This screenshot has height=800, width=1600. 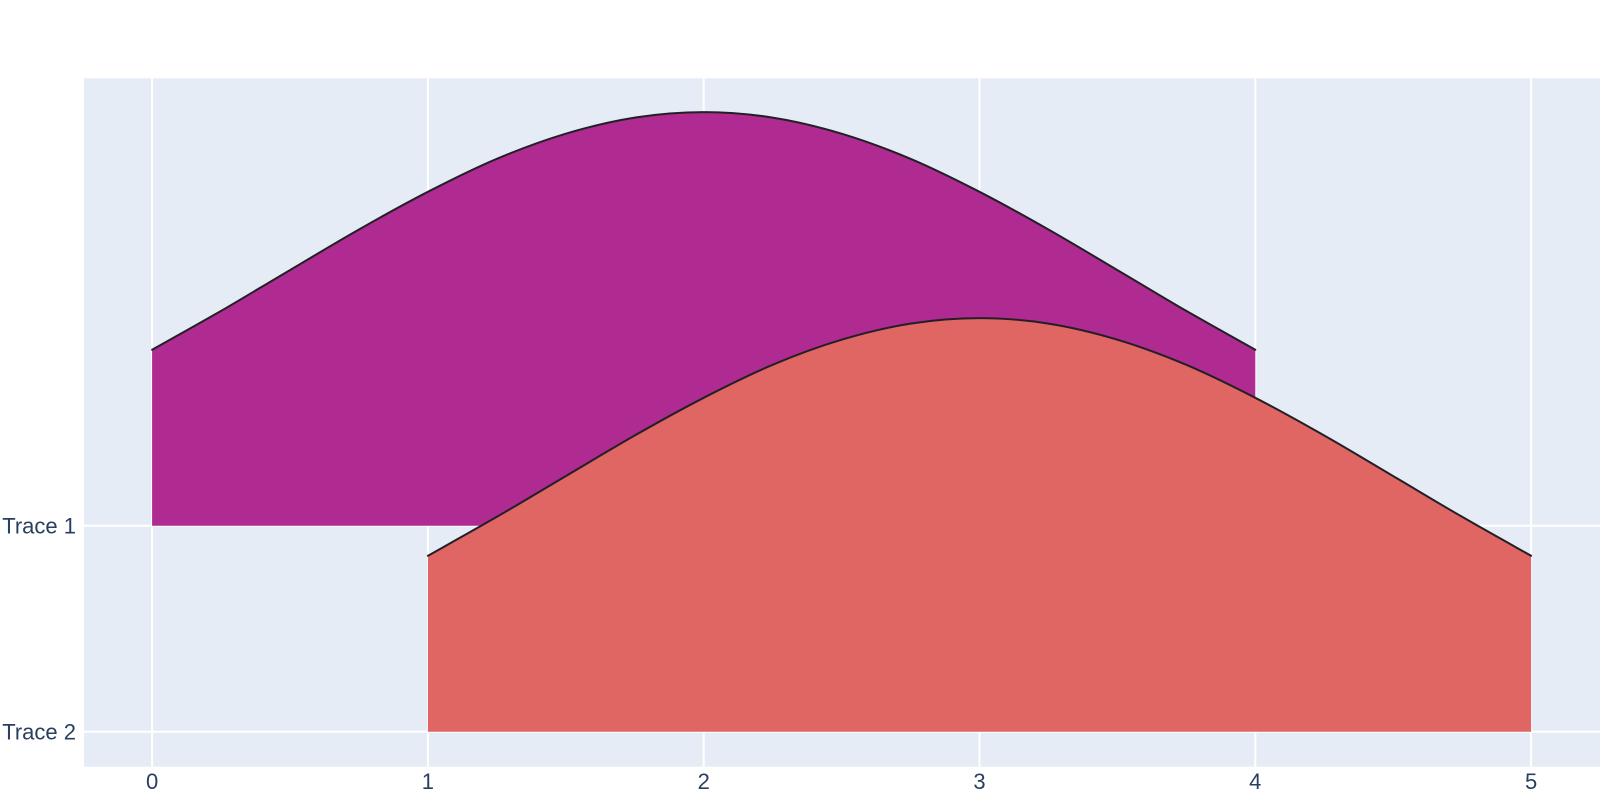 I want to click on x-tick-label: 0, so click(x=152, y=781).